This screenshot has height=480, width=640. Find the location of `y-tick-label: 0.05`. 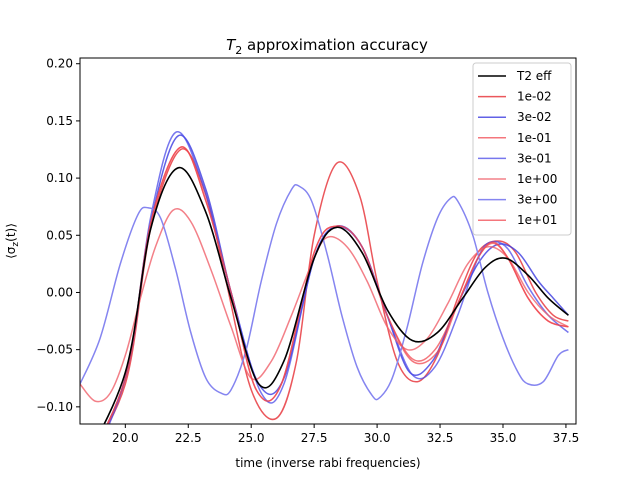

y-tick-label: 0.05 is located at coordinates (59, 235).